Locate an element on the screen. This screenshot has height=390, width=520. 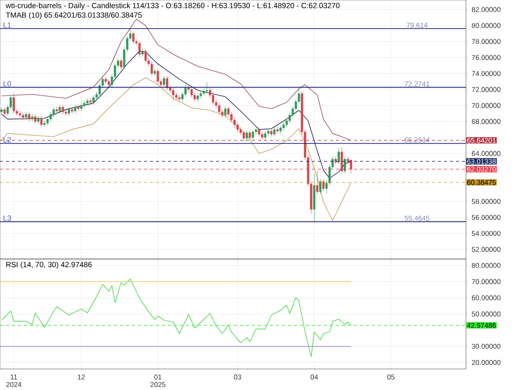
line-series is located at coordinates (176, 318).